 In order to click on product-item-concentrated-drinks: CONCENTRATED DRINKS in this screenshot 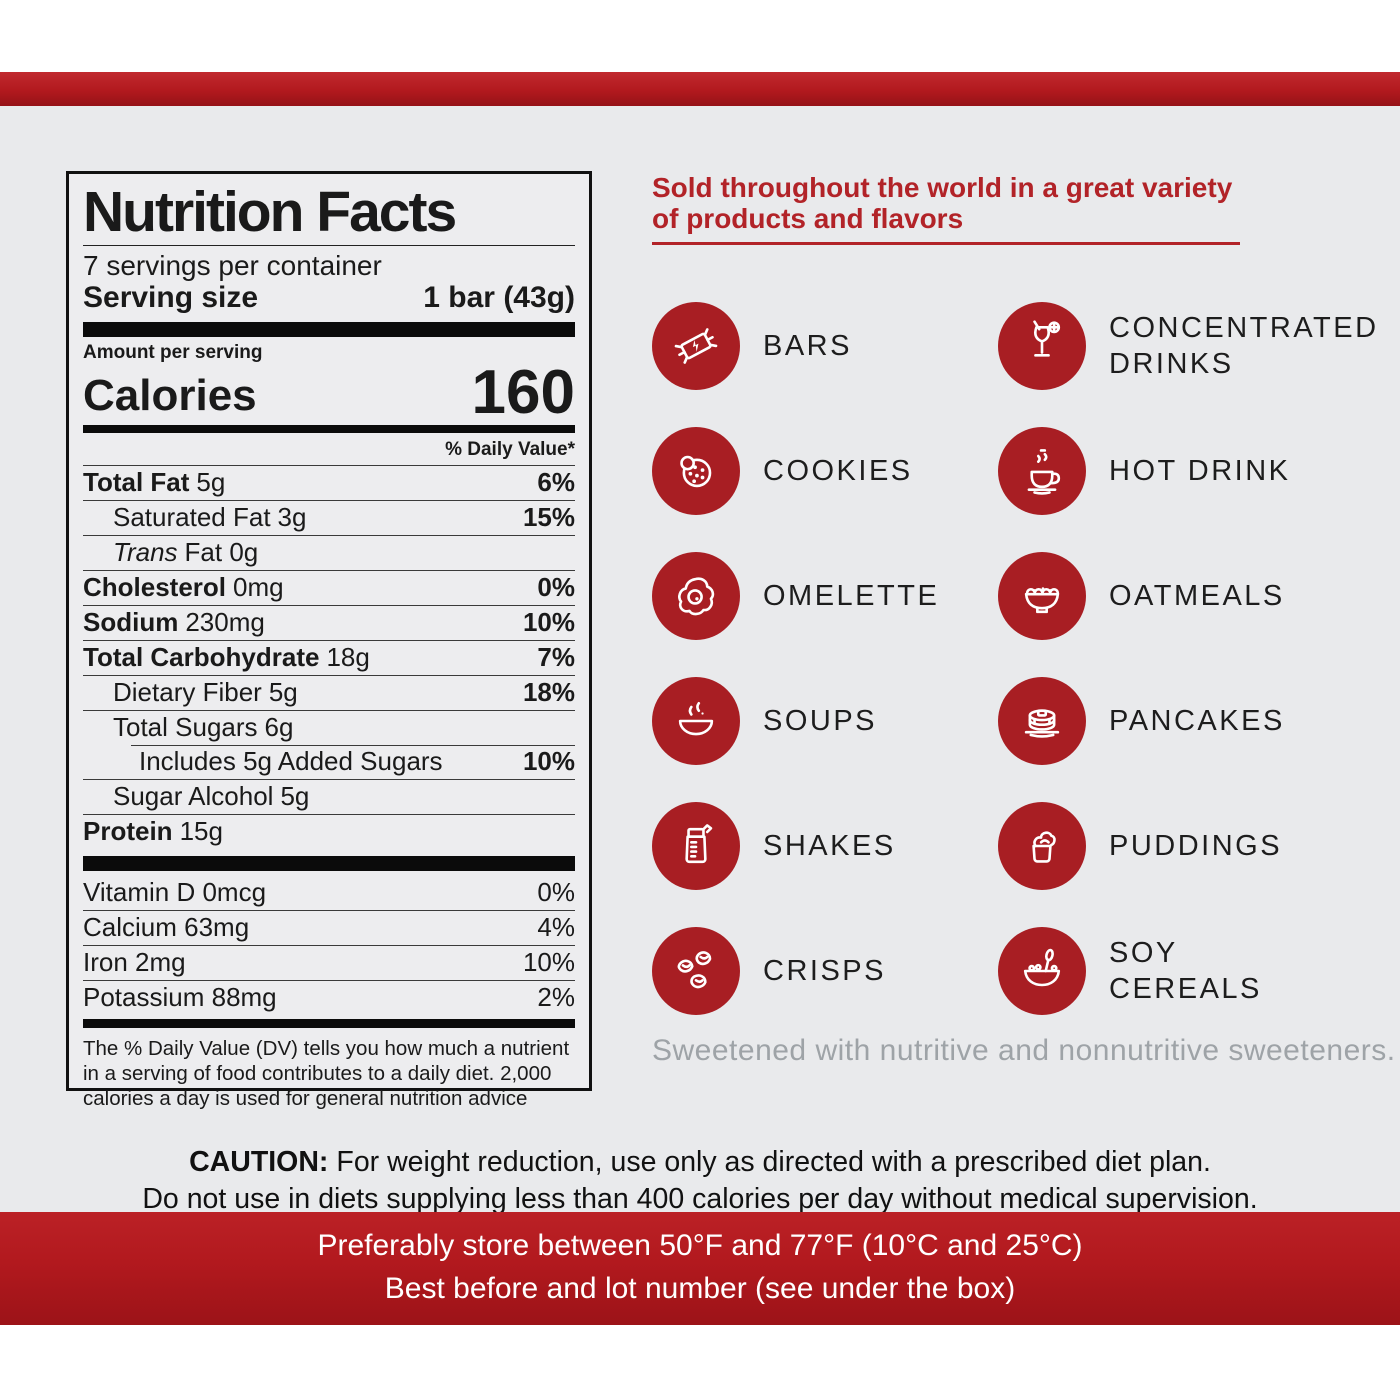, I will do `click(1187, 345)`.